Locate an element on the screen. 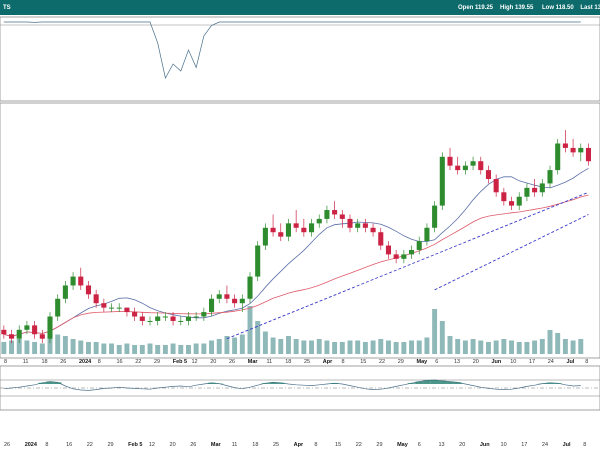  bottom-date-tick: 25 is located at coordinates (276, 445).